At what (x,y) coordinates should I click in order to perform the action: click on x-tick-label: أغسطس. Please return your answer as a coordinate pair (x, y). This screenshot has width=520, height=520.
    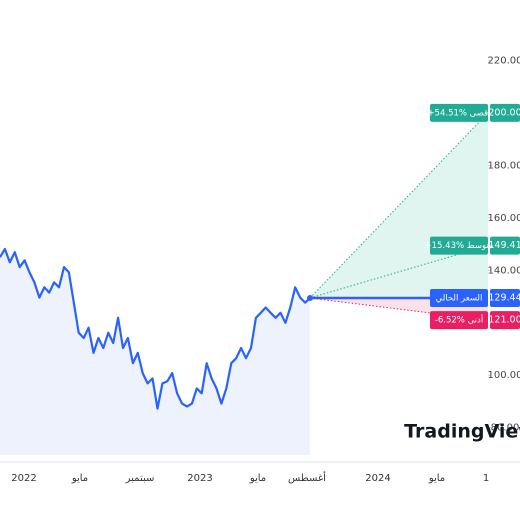
    Looking at the image, I should click on (307, 477).